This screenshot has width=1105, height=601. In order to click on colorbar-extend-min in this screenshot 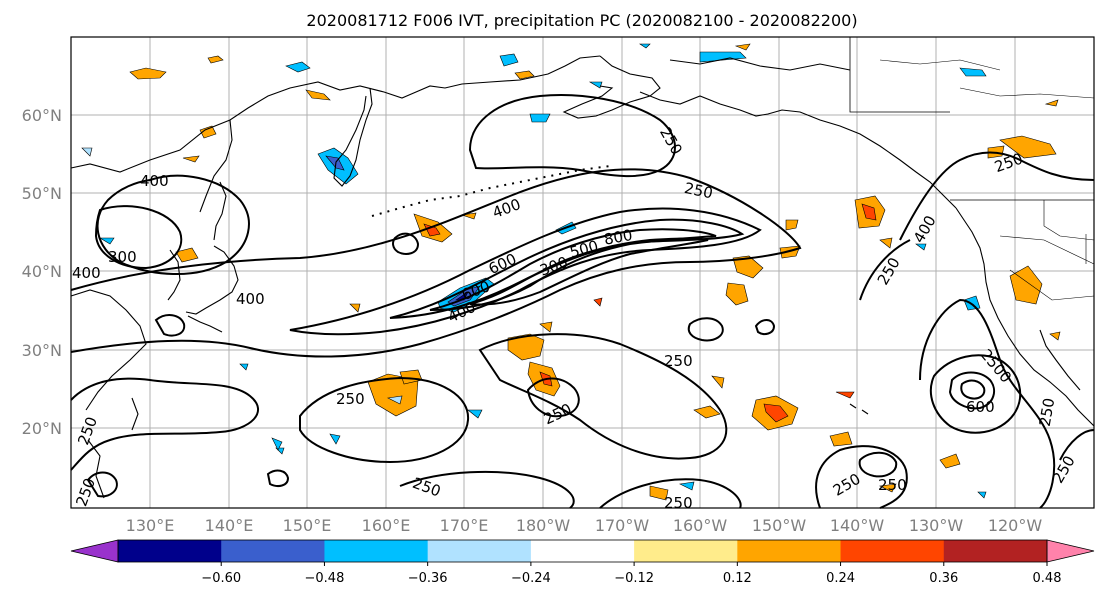, I will do `click(94, 551)`.